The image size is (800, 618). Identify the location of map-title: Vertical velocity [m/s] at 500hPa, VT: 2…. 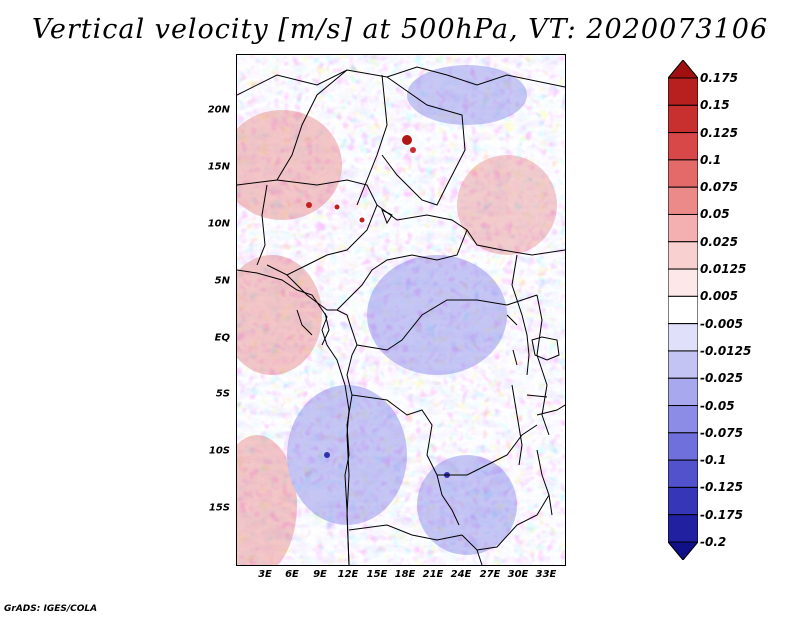
(400, 29).